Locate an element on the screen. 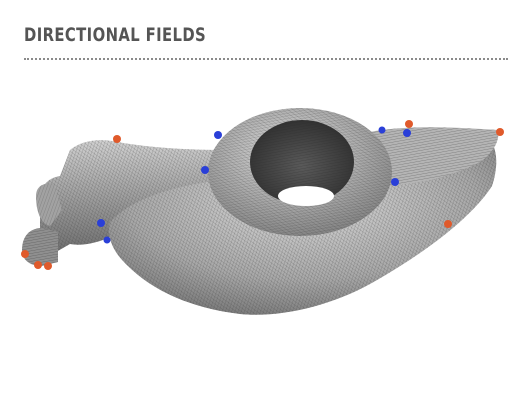 The width and height of the screenshot is (532, 400). header: DIRECTIONAL FIELDS is located at coordinates (266, 42).